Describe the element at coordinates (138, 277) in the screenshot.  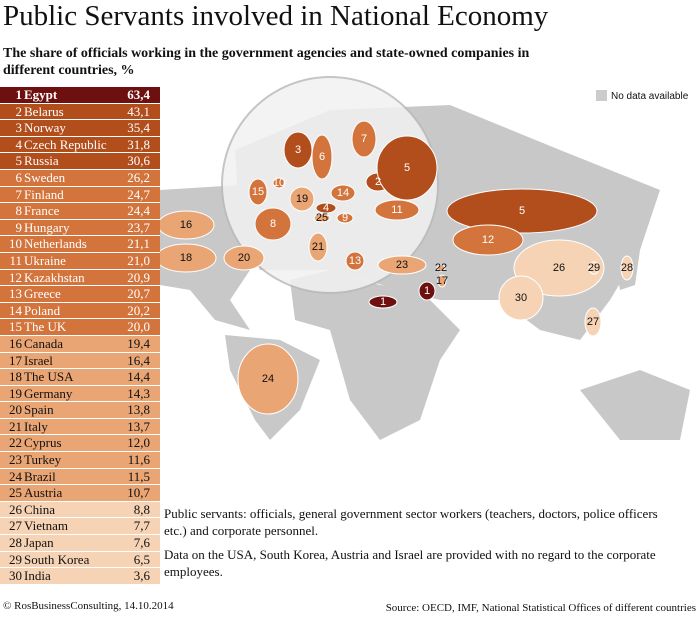
I see `value: 20,9` at that location.